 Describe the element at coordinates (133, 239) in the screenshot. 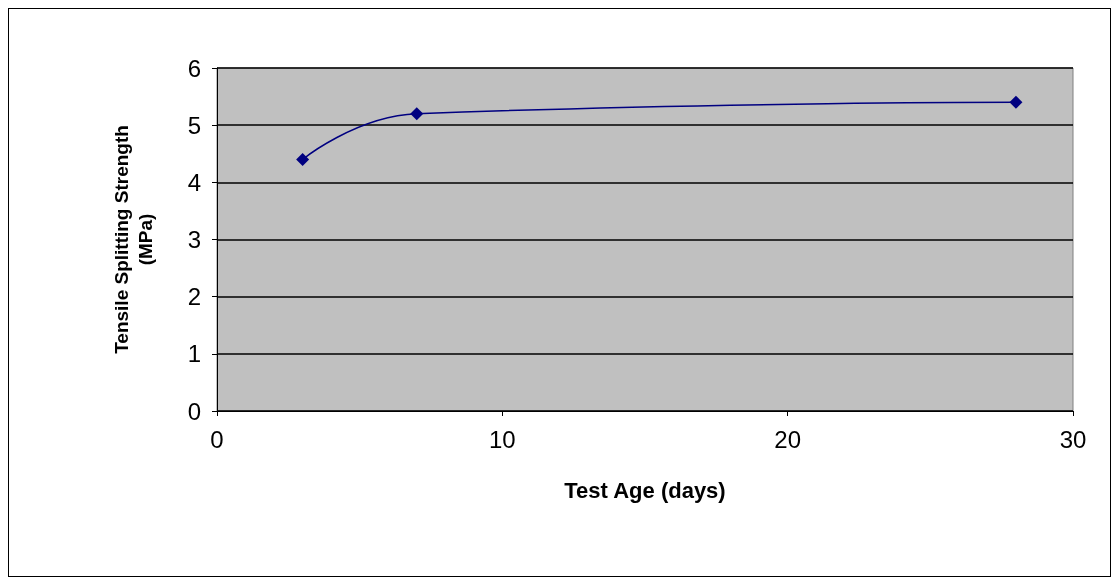

I see `y-axis-title: Tensile Splitting Strength (MPa)` at that location.